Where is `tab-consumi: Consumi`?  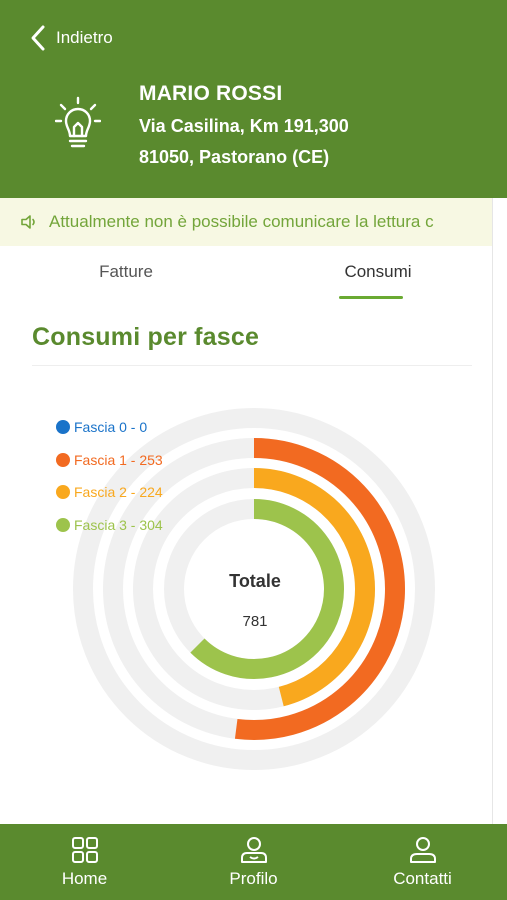
tab-consumi: Consumi is located at coordinates (378, 271).